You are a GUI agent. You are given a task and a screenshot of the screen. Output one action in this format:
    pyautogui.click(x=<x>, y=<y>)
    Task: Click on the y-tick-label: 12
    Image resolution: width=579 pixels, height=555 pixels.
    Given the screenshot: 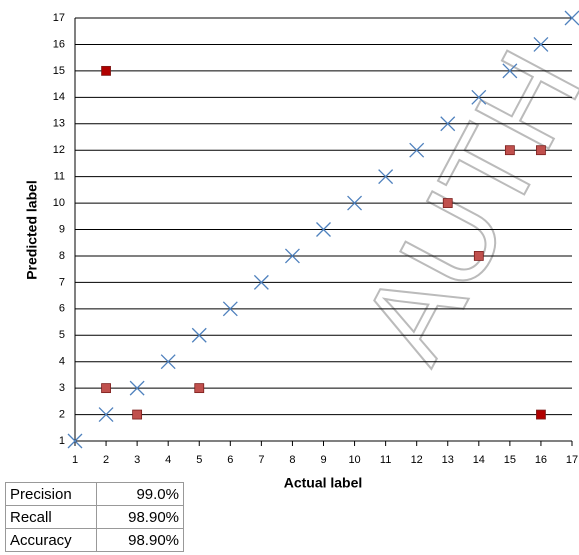 What is the action you would take?
    pyautogui.click(x=59, y=150)
    